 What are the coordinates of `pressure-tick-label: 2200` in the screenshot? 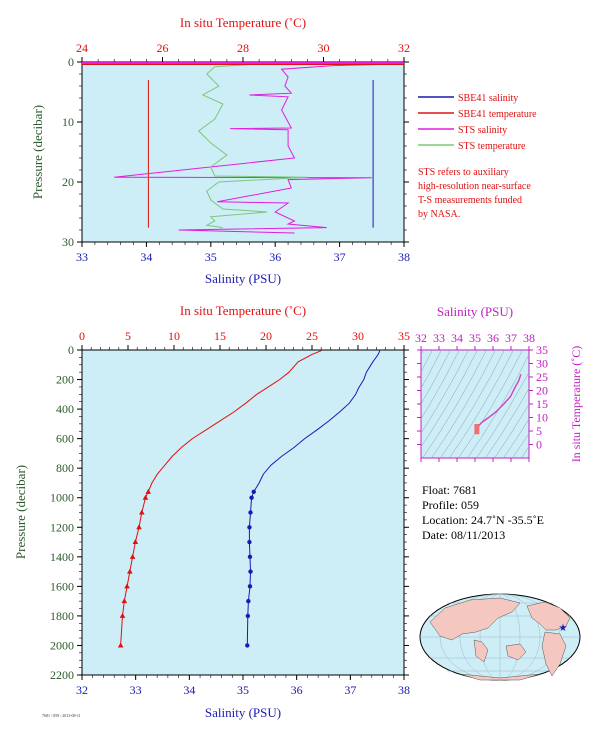 It's located at (62, 675).